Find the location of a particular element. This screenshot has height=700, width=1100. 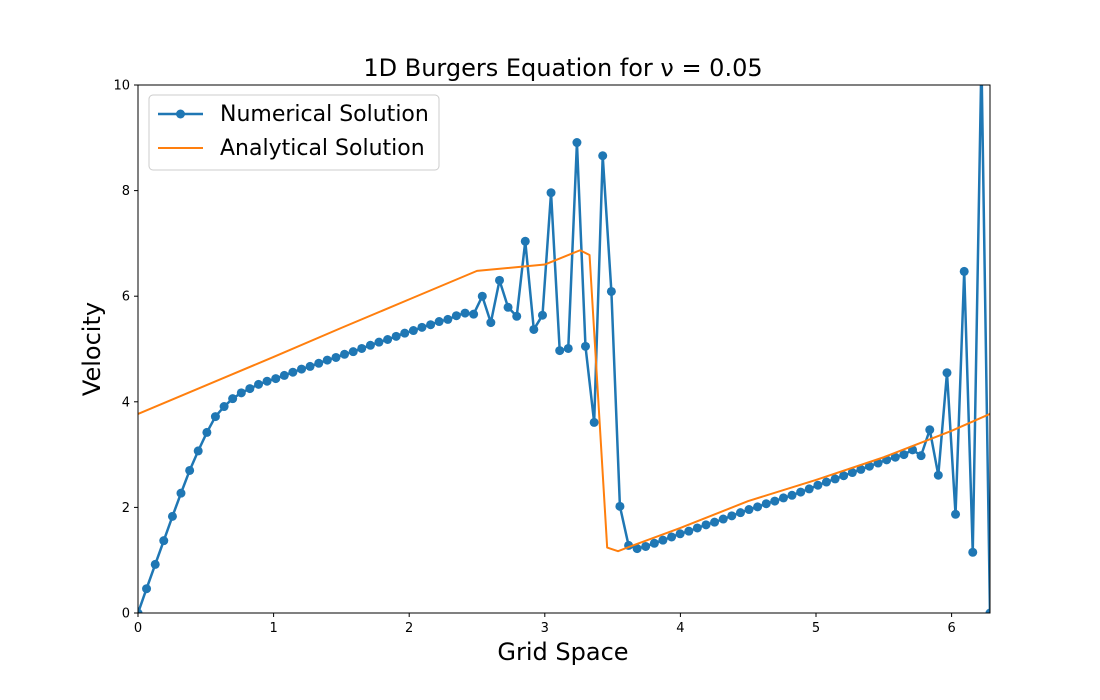

legend-label-analytical: Analytical Solution is located at coordinates (322, 148).